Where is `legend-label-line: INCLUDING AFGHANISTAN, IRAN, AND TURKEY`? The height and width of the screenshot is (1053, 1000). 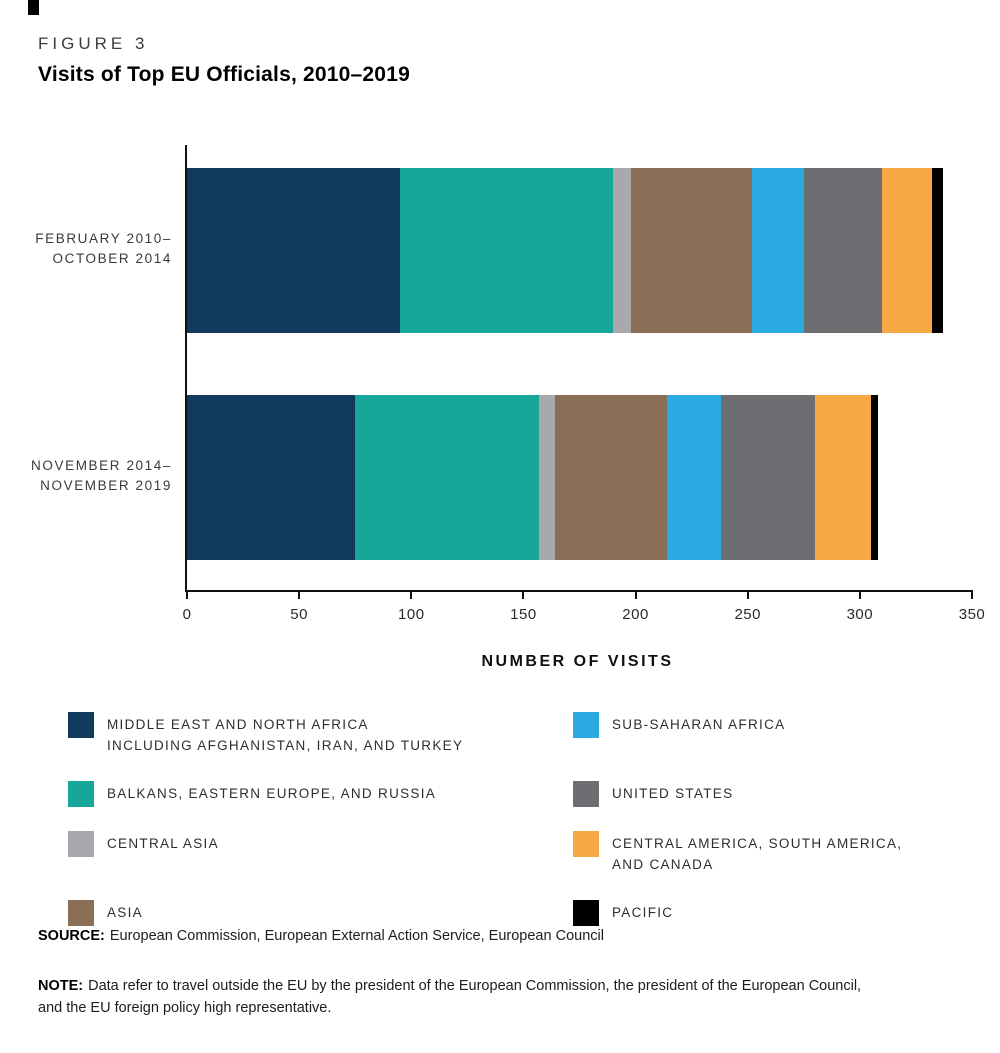
legend-label-line: INCLUDING AFGHANISTAN, IRAN, AND TURKEY is located at coordinates (285, 745).